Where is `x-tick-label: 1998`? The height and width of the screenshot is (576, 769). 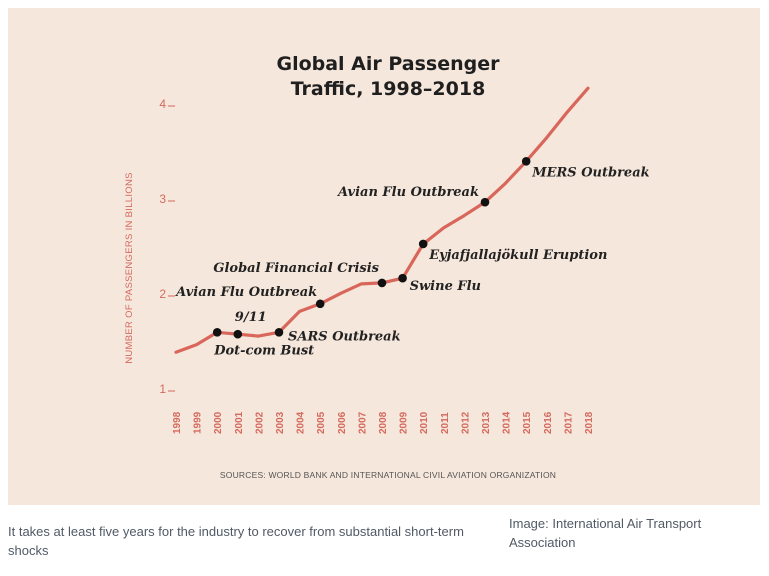
x-tick-label: 1998 is located at coordinates (177, 422).